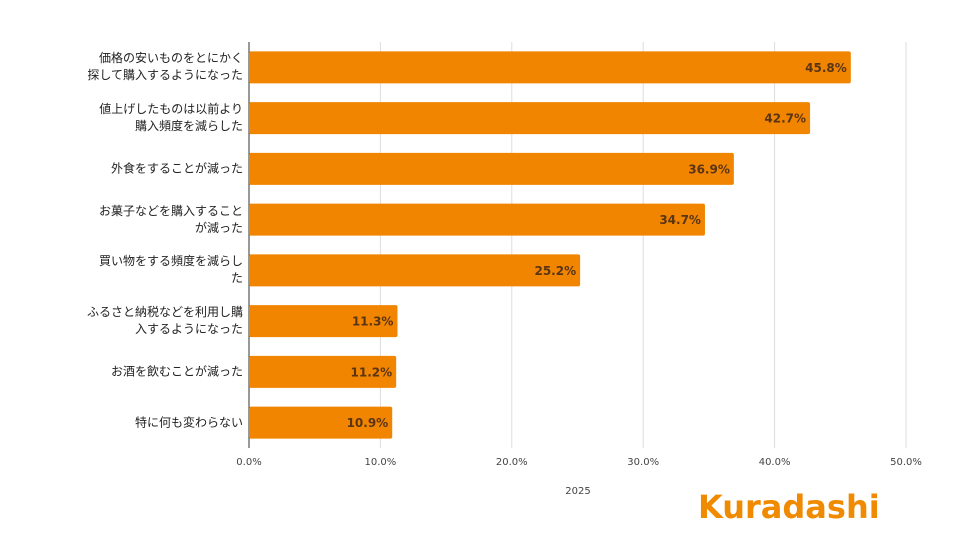 The height and width of the screenshot is (540, 960). Describe the element at coordinates (171, 118) in the screenshot. I see `y-tick-label: 値上げしたものは以前より 購入頻度を減らした` at that location.